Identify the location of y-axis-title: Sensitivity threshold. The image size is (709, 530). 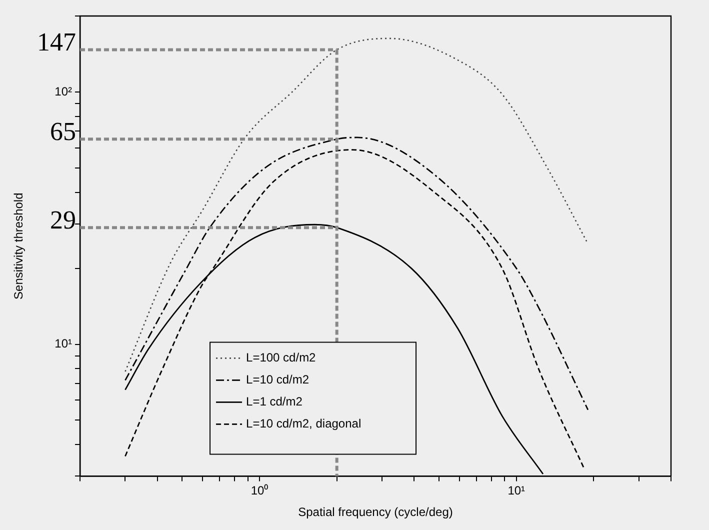
(19, 246).